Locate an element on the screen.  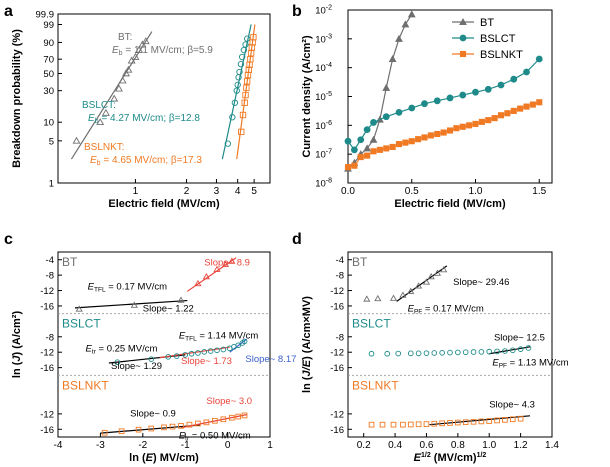
y-tick-label: 5 is located at coordinates (51, 141).